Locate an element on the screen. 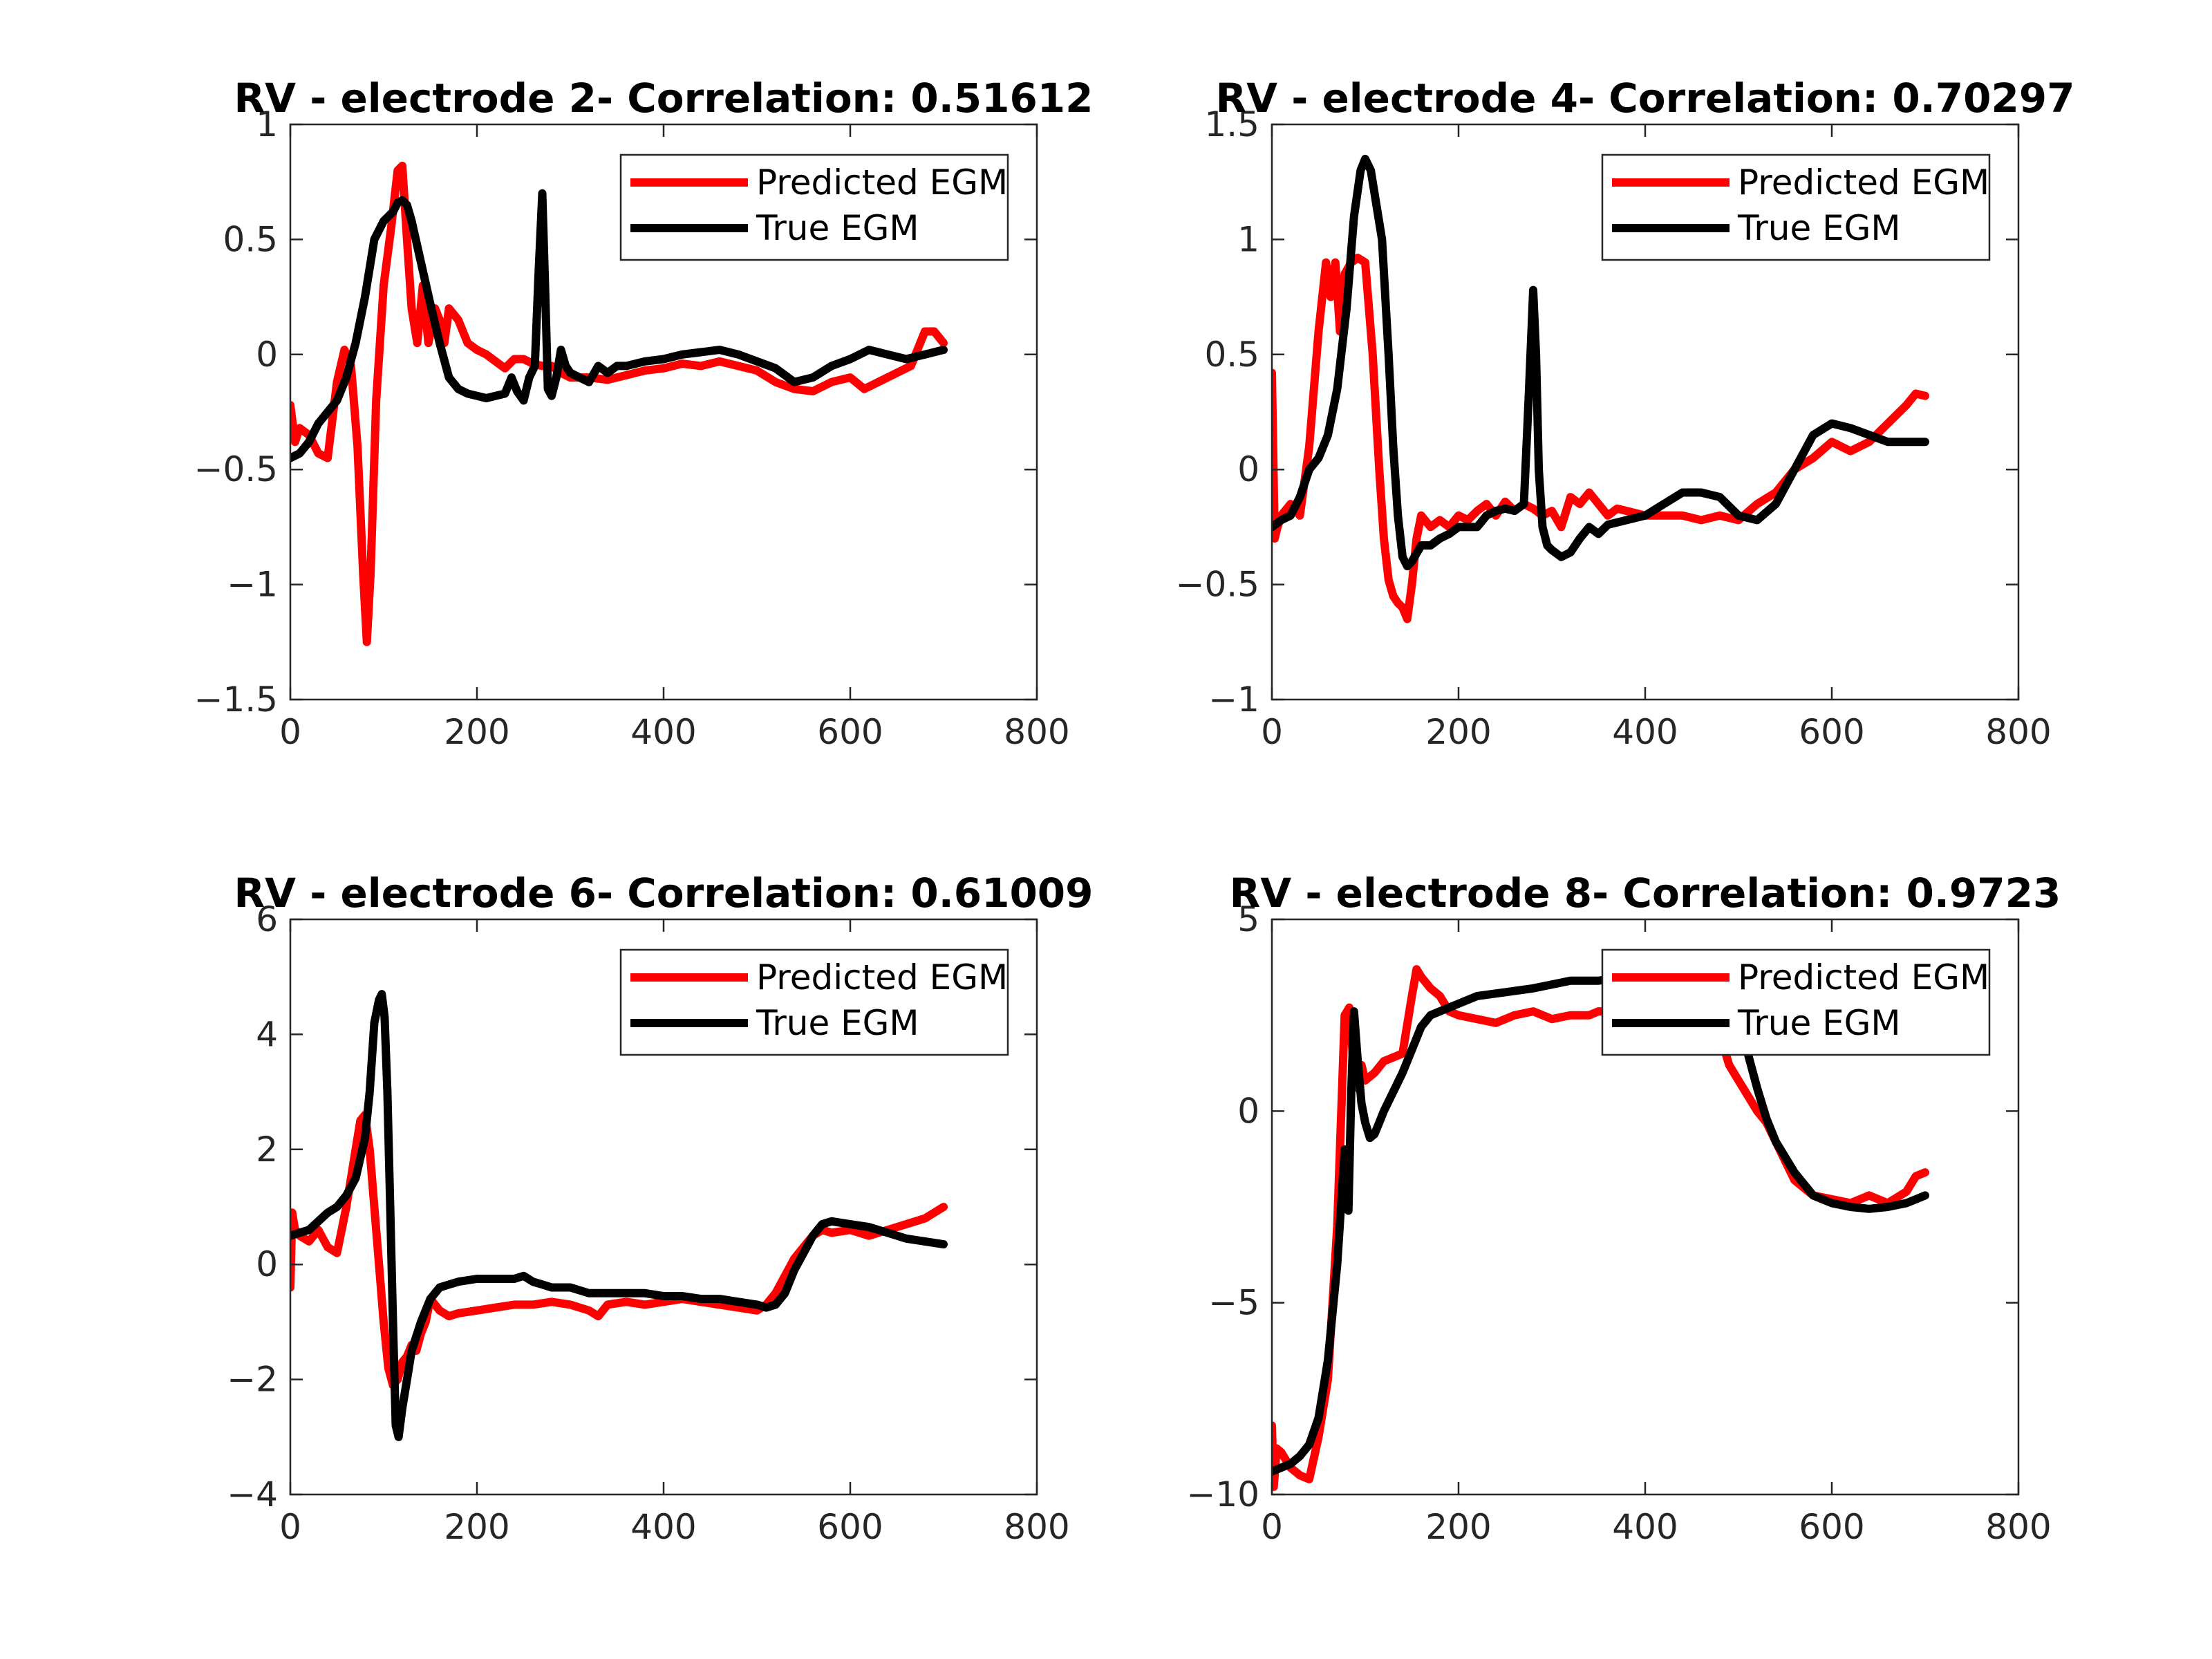 The height and width of the screenshot is (1659, 2212). y-tick-label: −5 is located at coordinates (1234, 1303).